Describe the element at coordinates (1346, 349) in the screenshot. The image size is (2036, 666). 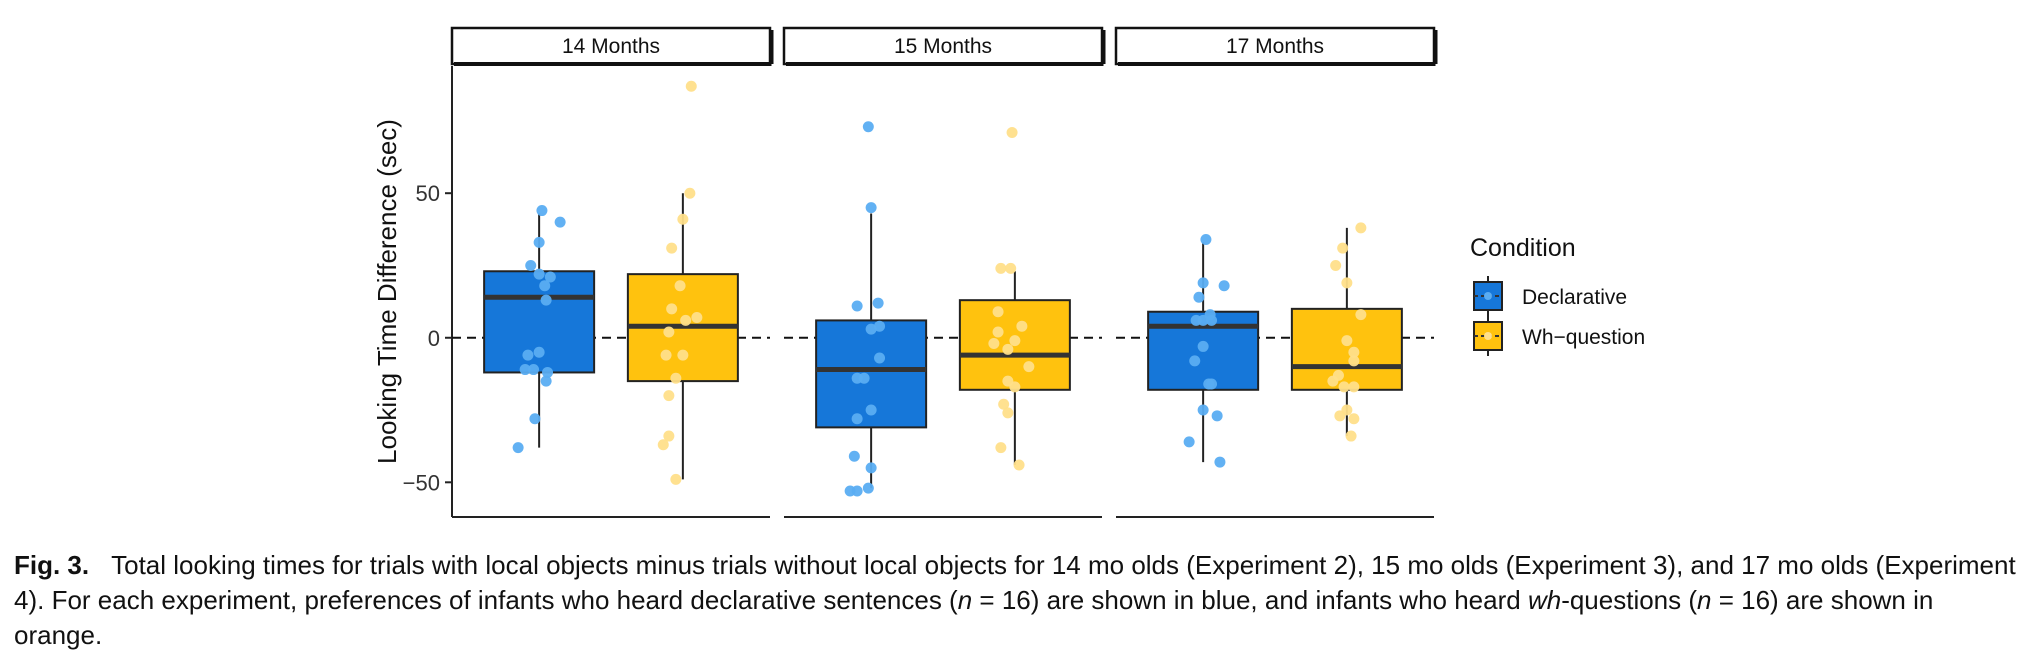
I see `box-wh-question` at that location.